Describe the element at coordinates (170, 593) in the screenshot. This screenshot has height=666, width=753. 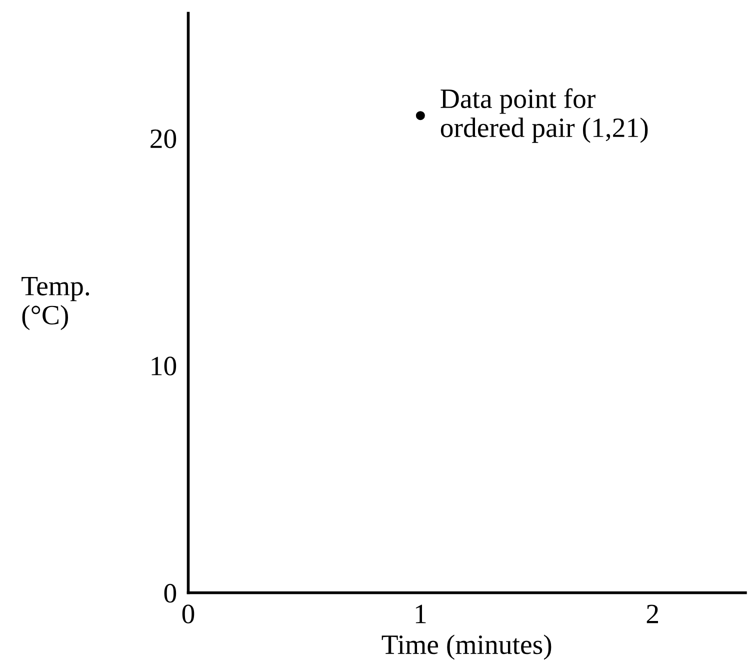
I see `y-tick-label: 0` at that location.